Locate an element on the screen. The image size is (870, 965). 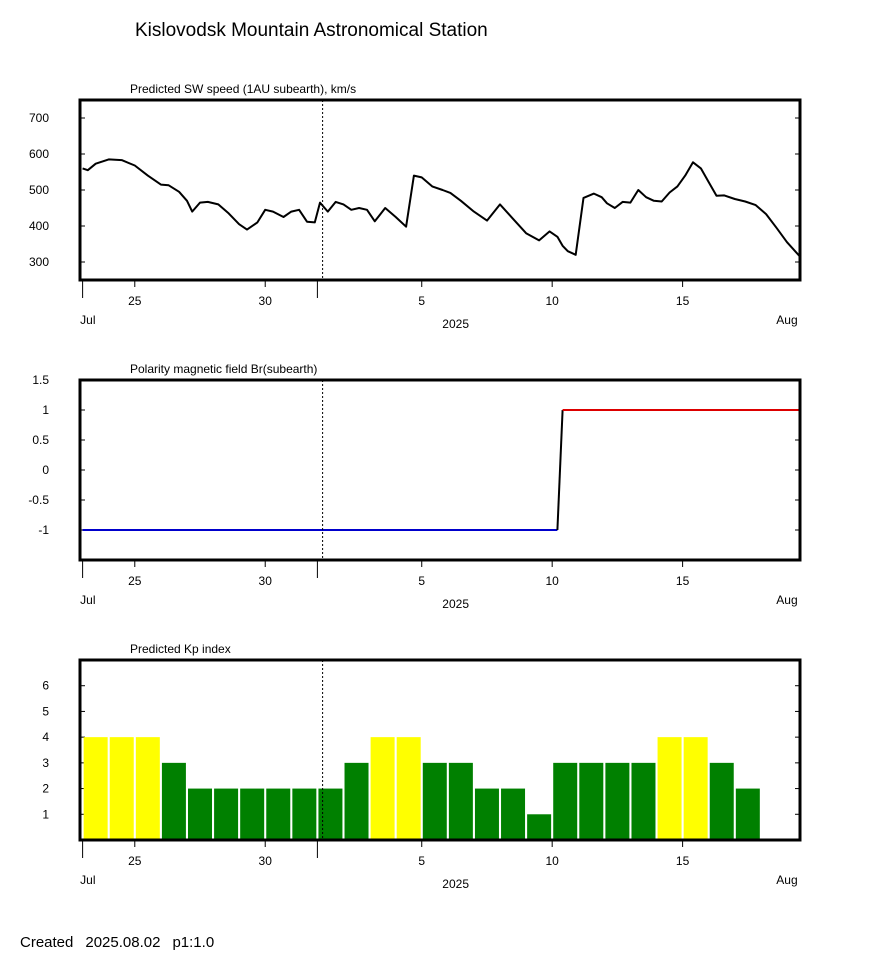
y-tick-label: 6 is located at coordinates (45, 686).